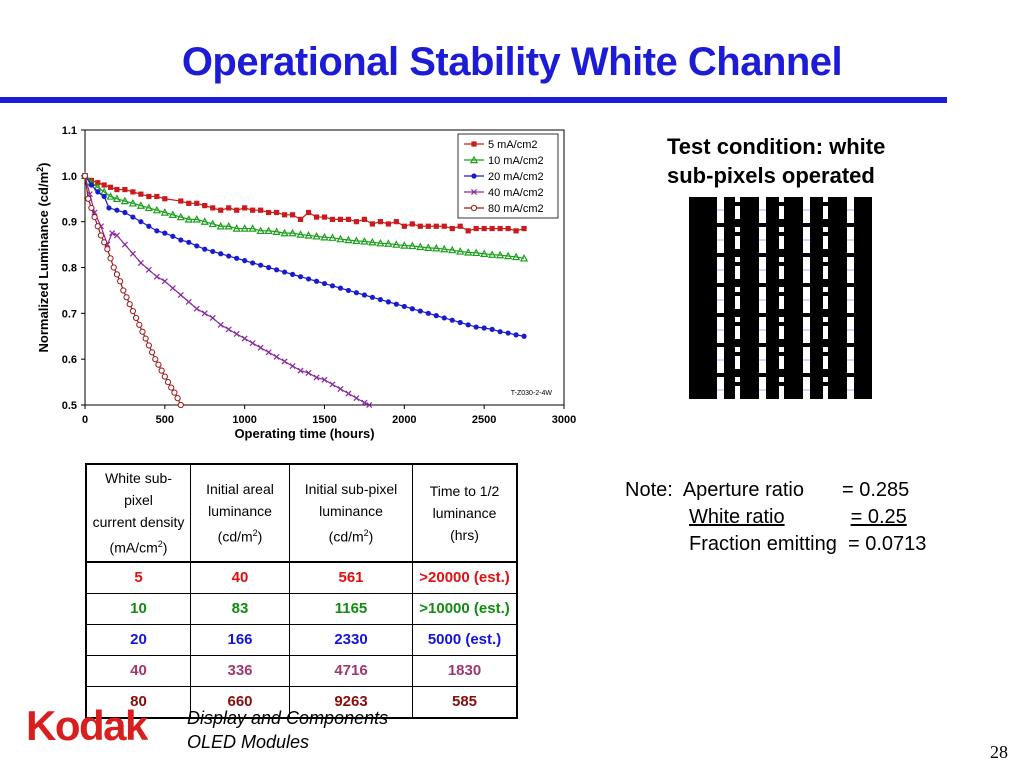 Image resolution: width=1024 pixels, height=768 pixels. What do you see at coordinates (465, 608) in the screenshot?
I see `table-cell: >10000 (est.)` at bounding box center [465, 608].